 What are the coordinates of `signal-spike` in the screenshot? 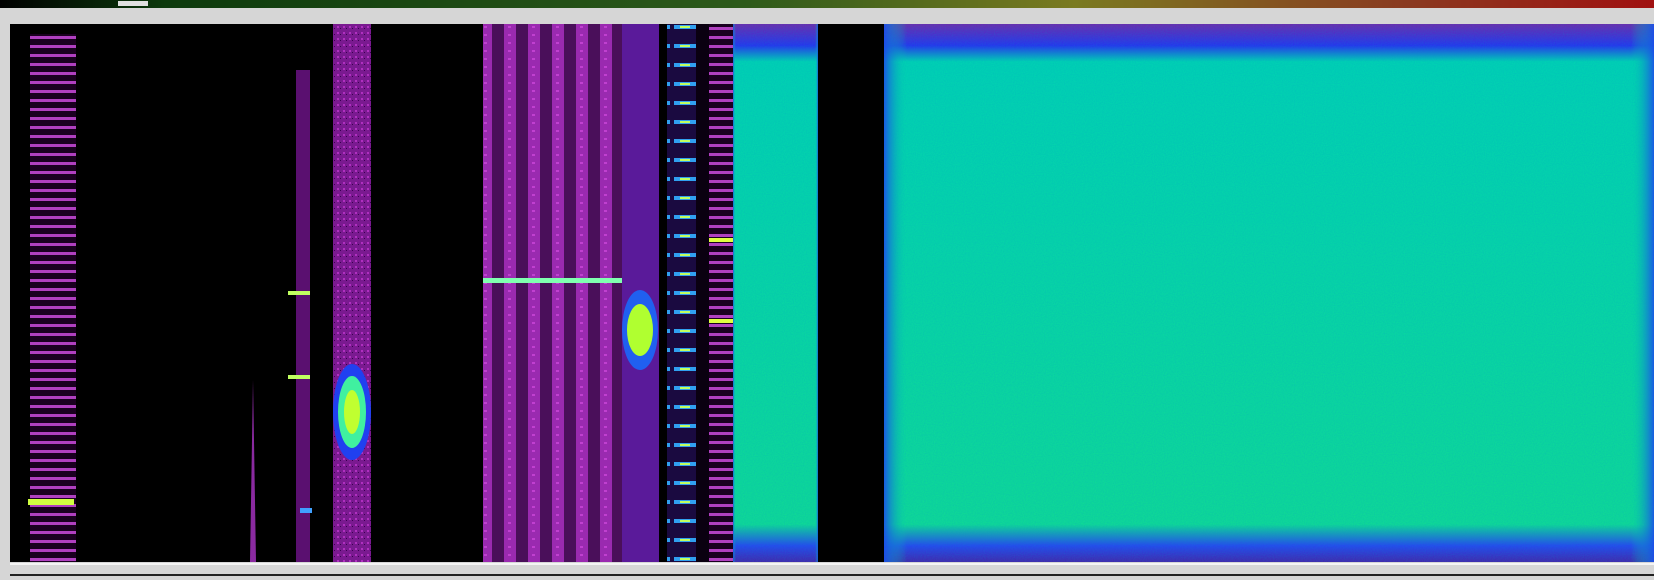 It's located at (253, 471).